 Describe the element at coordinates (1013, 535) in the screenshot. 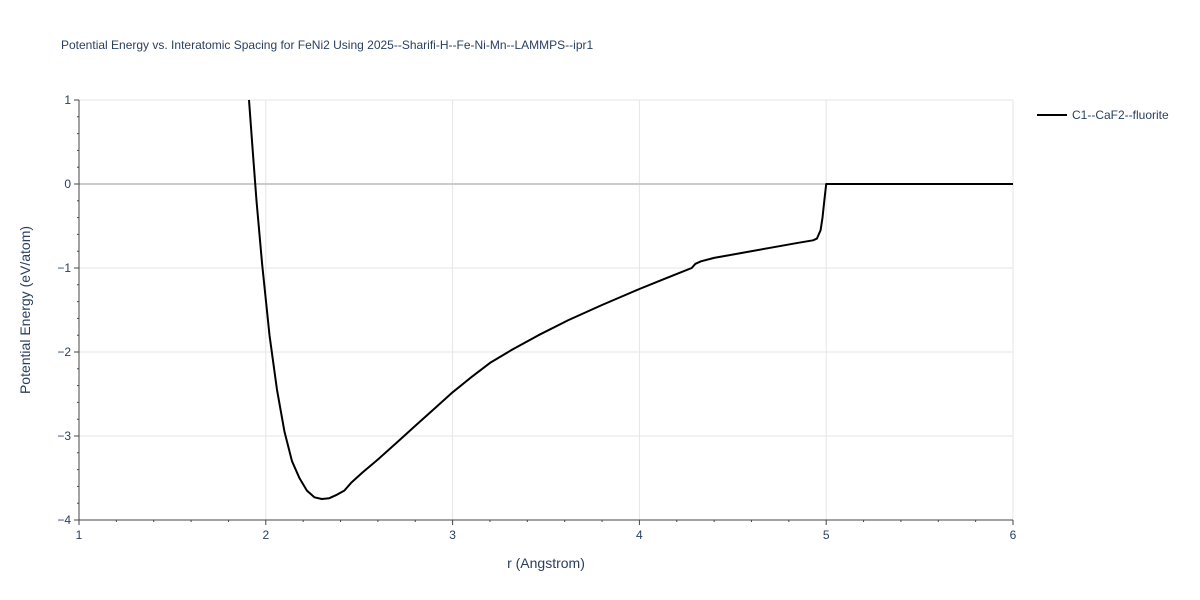

I see `x-tick-label: 6` at that location.